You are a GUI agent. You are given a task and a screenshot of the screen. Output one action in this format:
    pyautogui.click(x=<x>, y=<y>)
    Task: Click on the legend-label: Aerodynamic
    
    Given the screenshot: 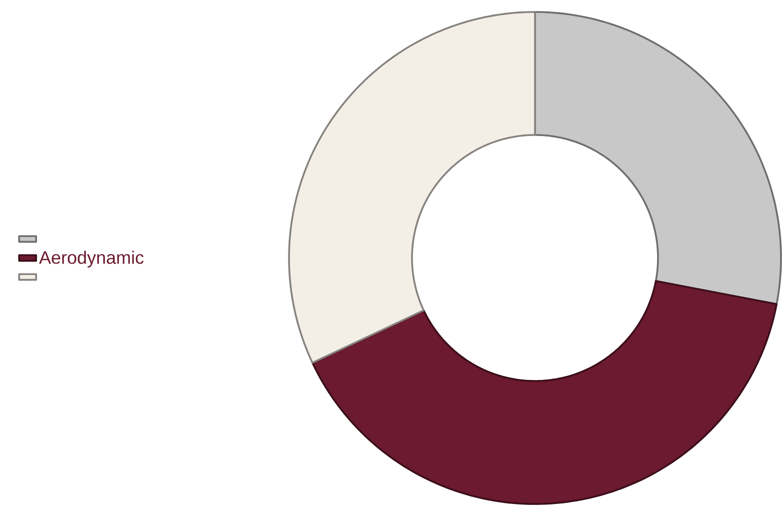 What is the action you would take?
    pyautogui.click(x=91, y=259)
    